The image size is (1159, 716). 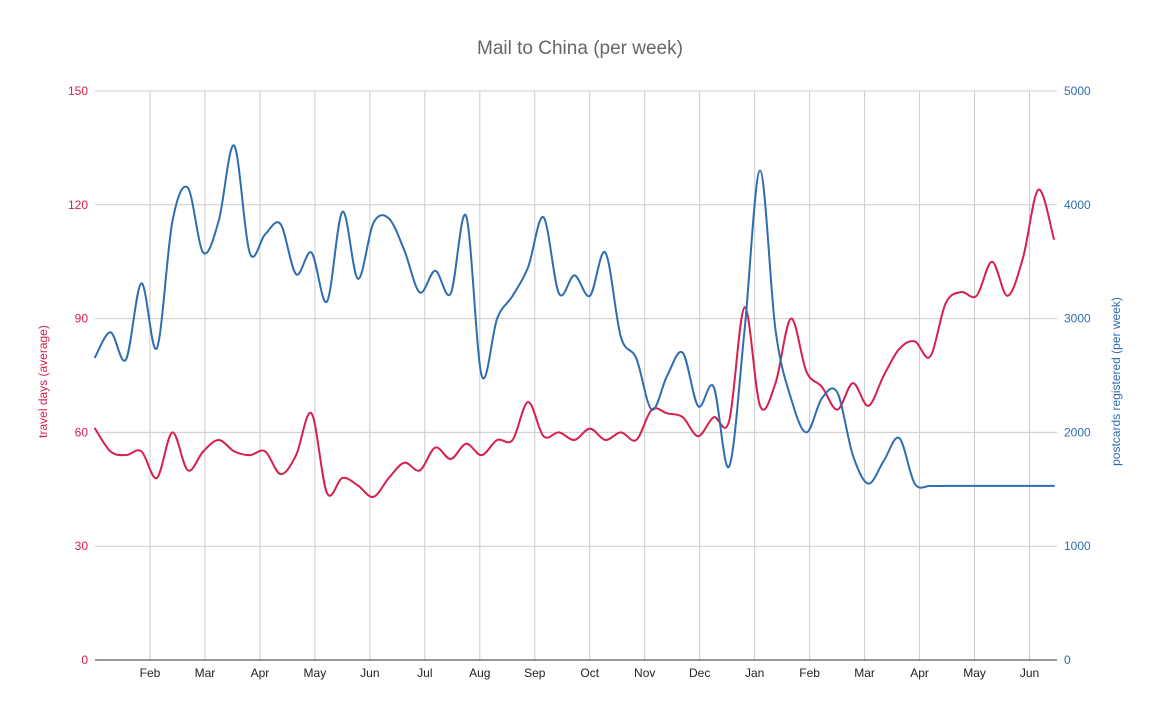 What do you see at coordinates (479, 673) in the screenshot?
I see `x-tick-label: Aug` at bounding box center [479, 673].